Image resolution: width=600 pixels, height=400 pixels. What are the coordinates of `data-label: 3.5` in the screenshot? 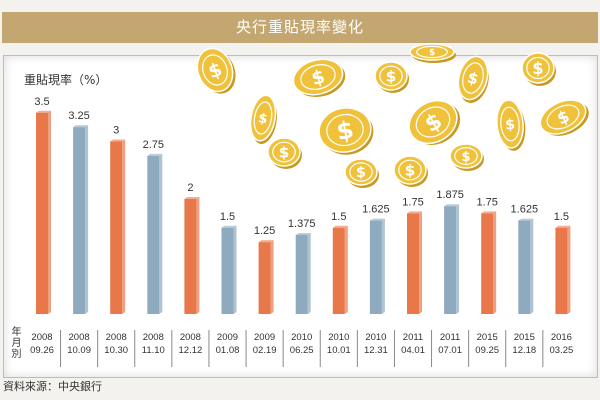 It's located at (41, 102).